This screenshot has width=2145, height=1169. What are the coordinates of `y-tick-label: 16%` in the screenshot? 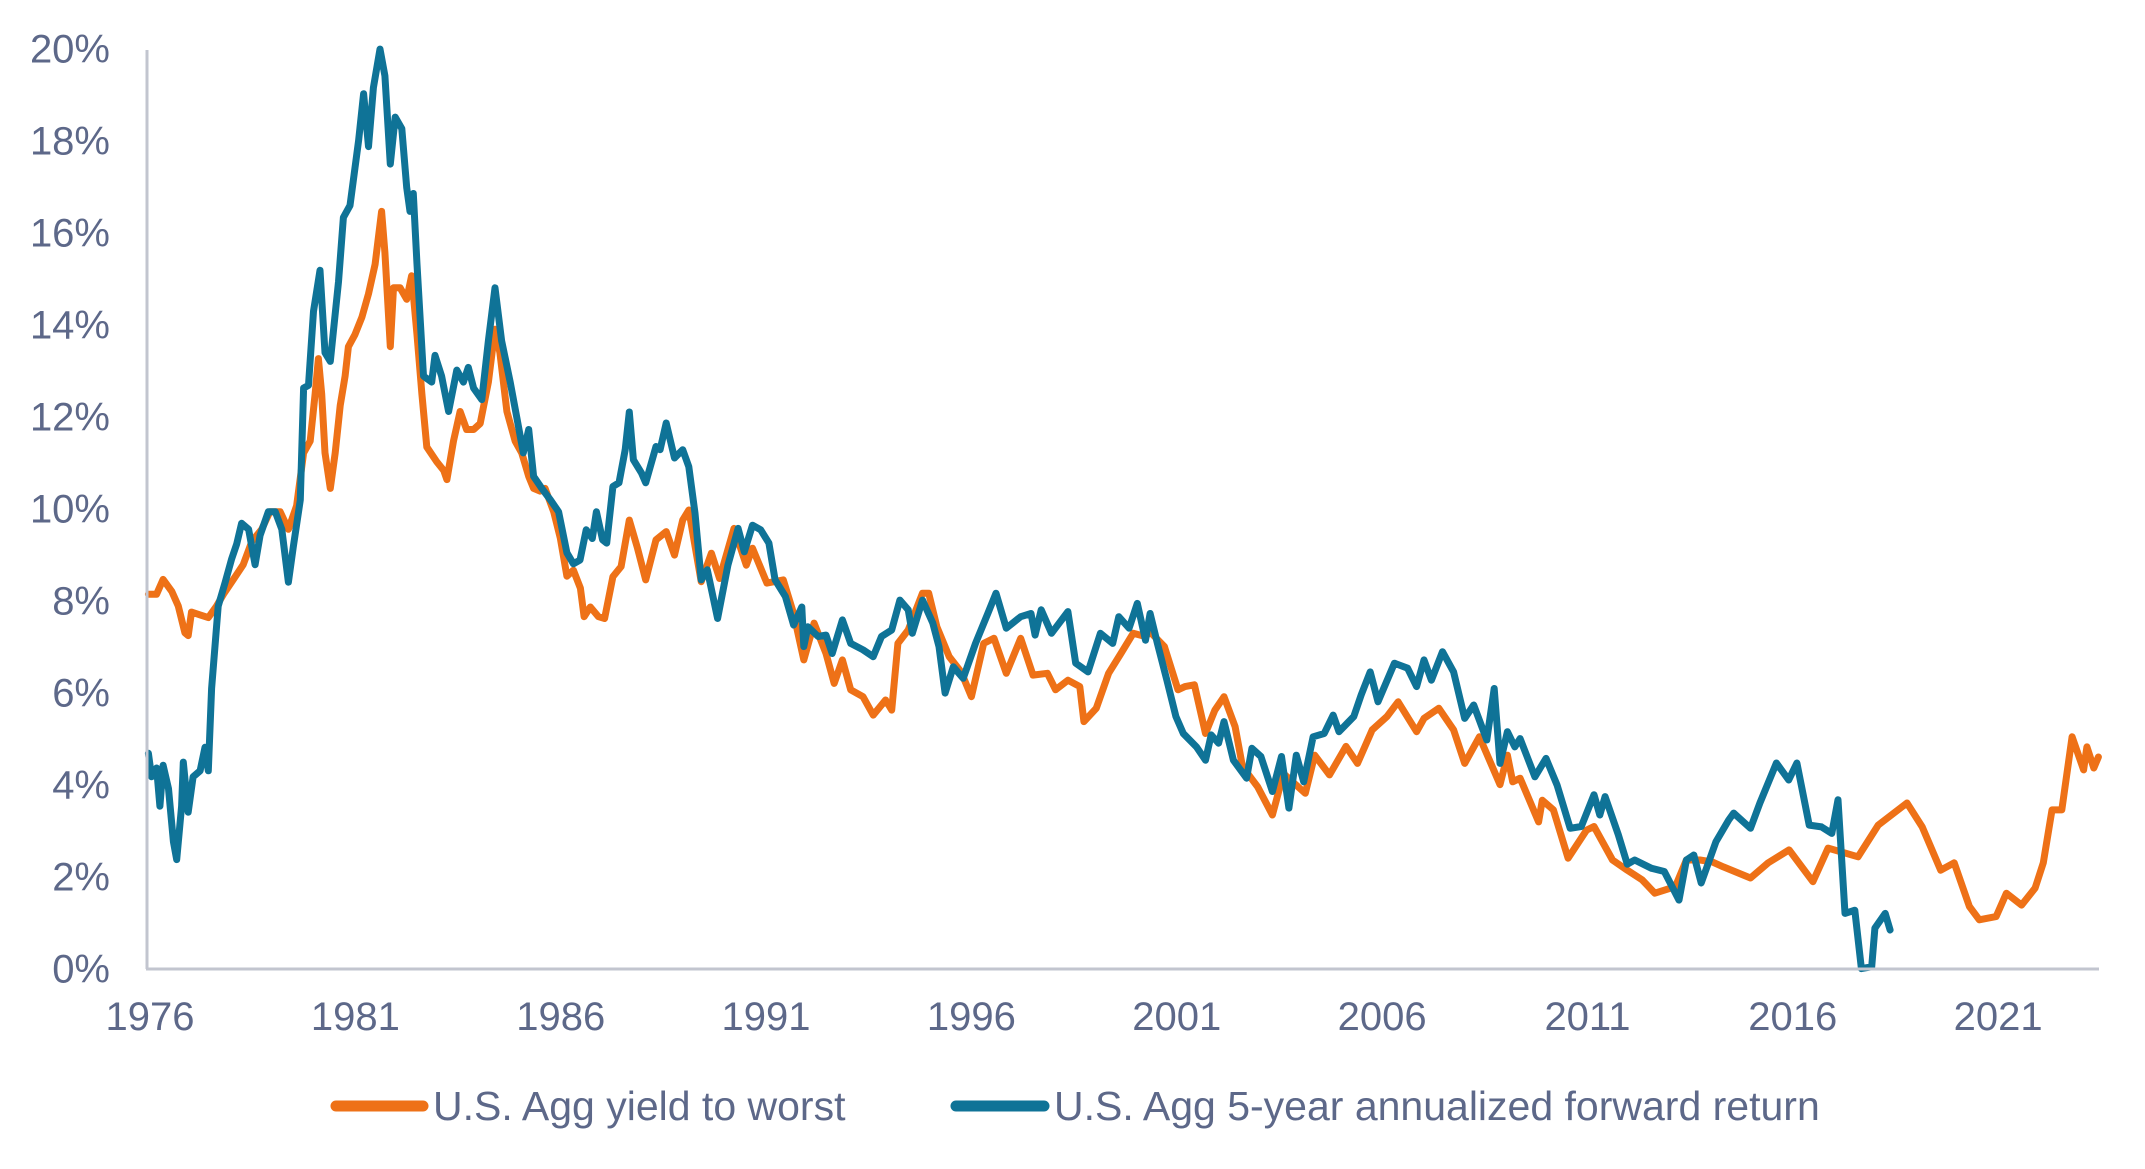 It's located at (70, 234).